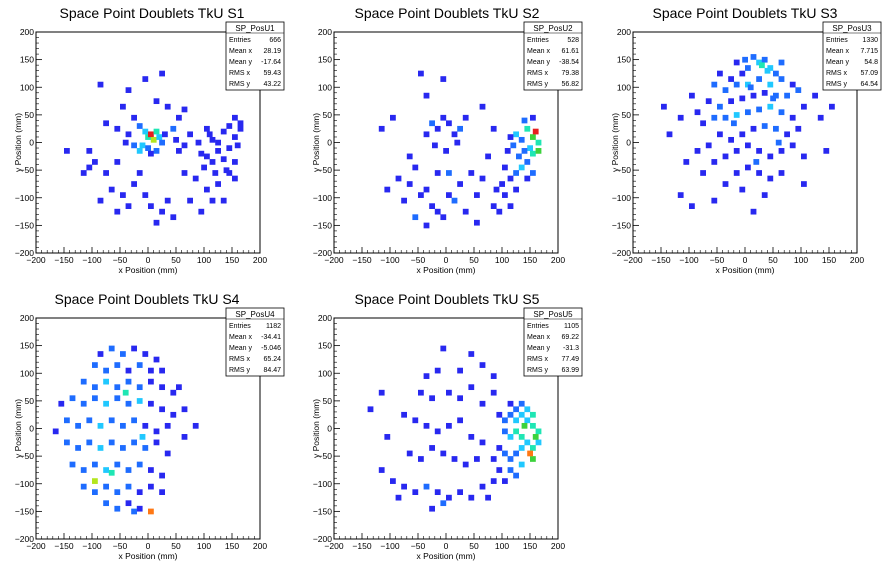  Describe the element at coordinates (745, 13) in the screenshot. I see `chart-title: Space Point Doublets TkU S3` at that location.